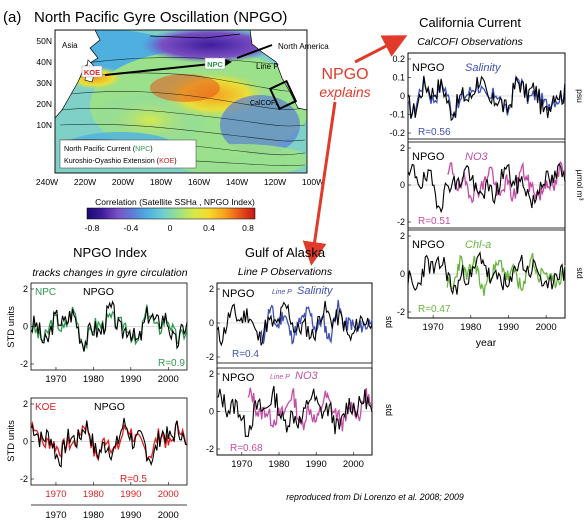 This screenshot has width=586, height=528. I want to click on colorbar-tick-label: 0.8, so click(248, 228).